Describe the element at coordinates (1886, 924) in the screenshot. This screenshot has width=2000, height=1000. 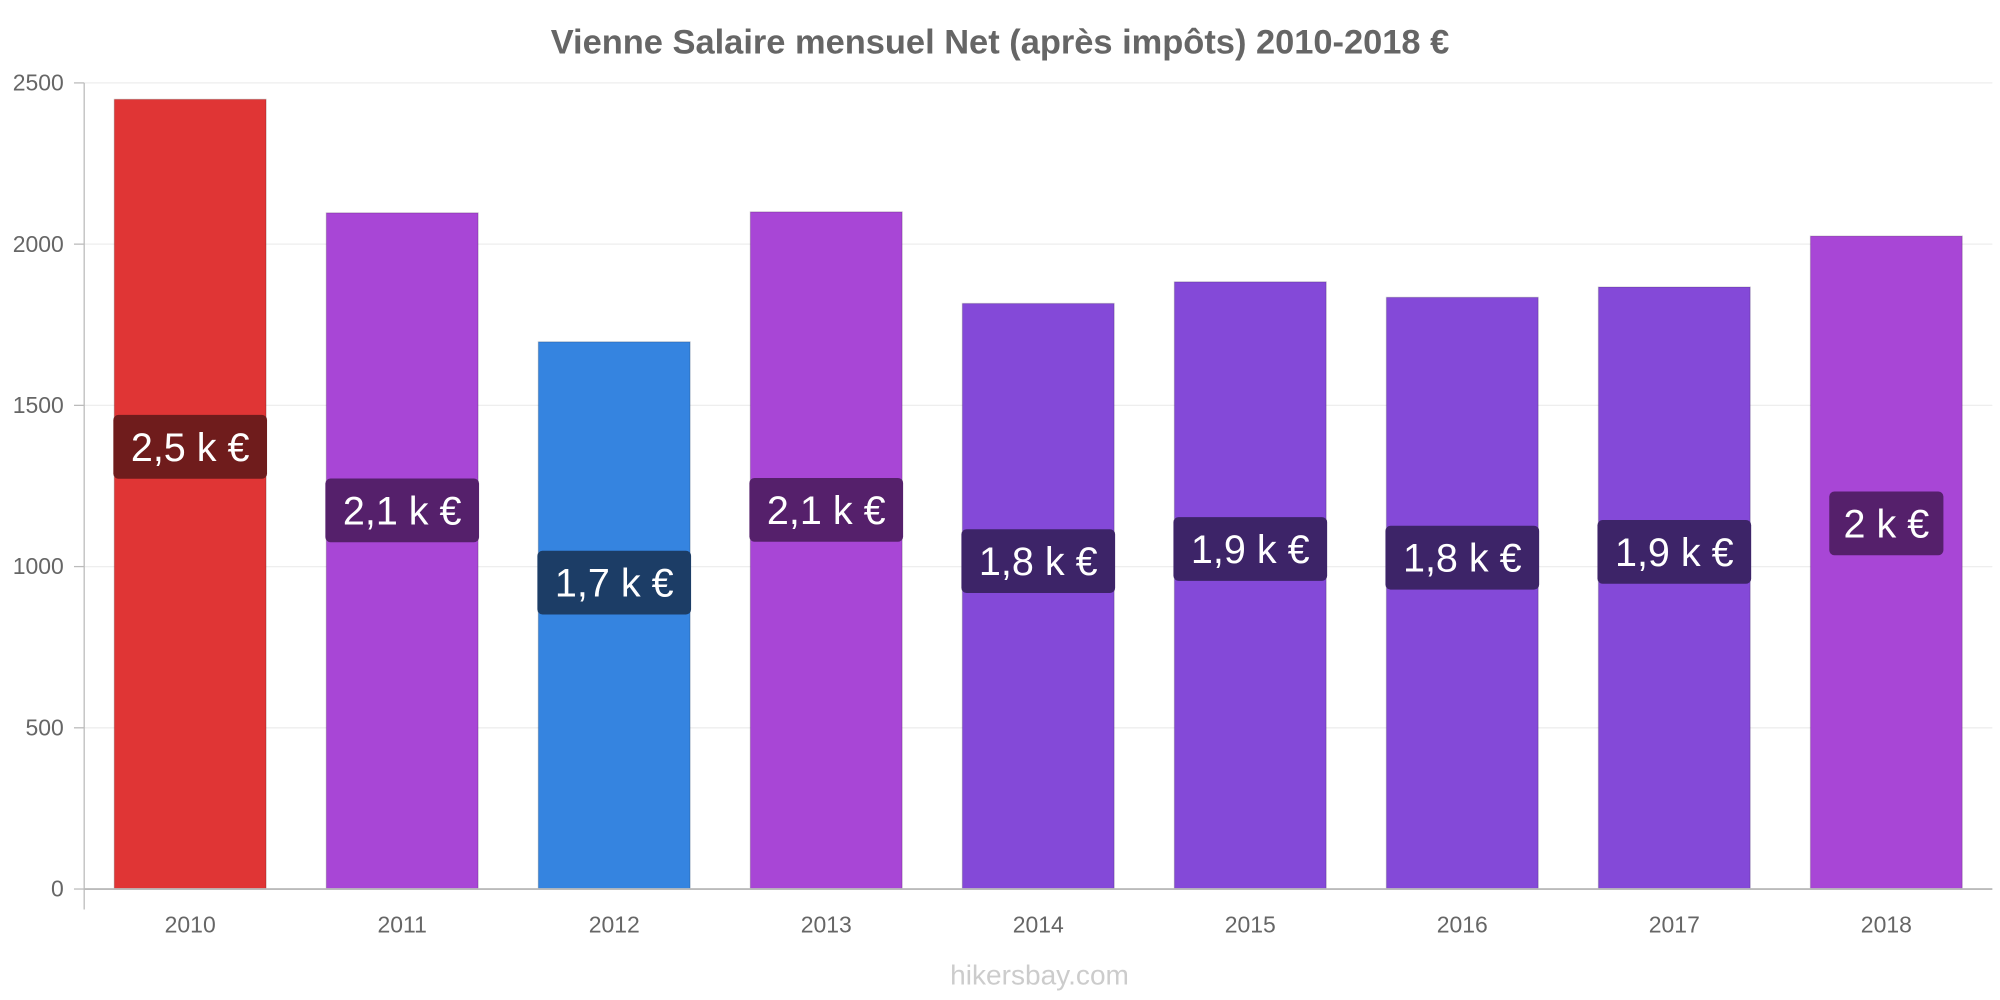
I see `x-tick-label: 2018` at that location.